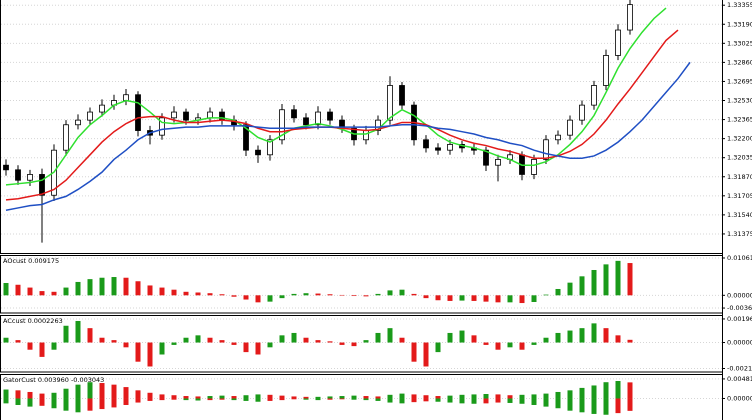  What do you see at coordinates (739, 258) in the screenshot?
I see `y-tick-label: 0.010617` at bounding box center [739, 258].